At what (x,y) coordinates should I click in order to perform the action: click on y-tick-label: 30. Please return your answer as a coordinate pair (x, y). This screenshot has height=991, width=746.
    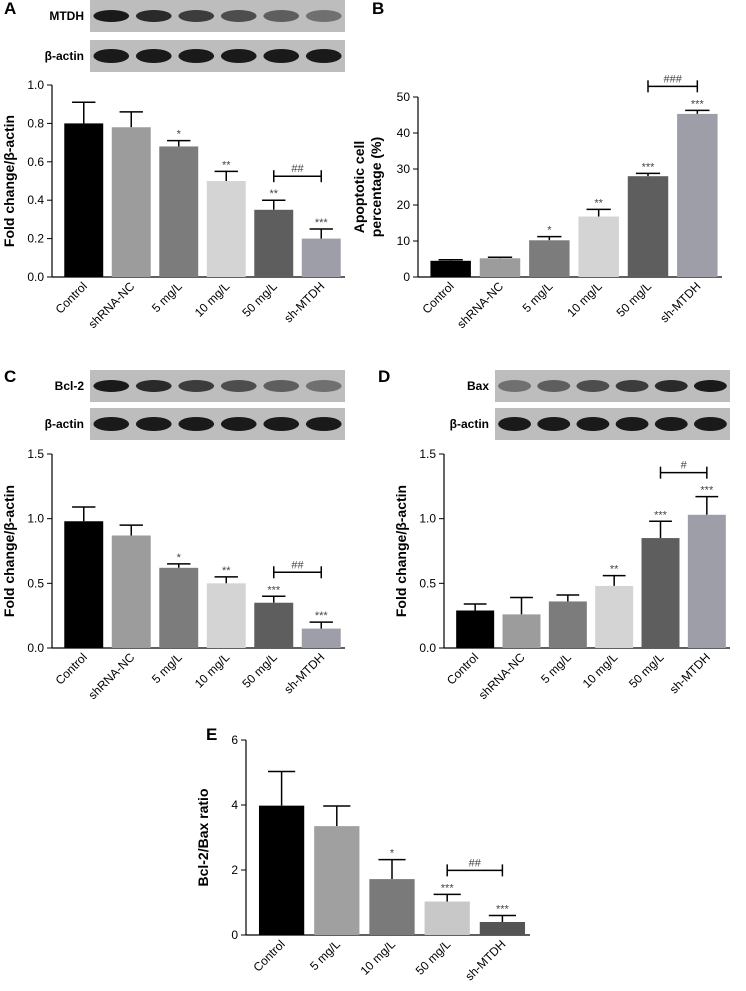
    Looking at the image, I should click on (404, 169).